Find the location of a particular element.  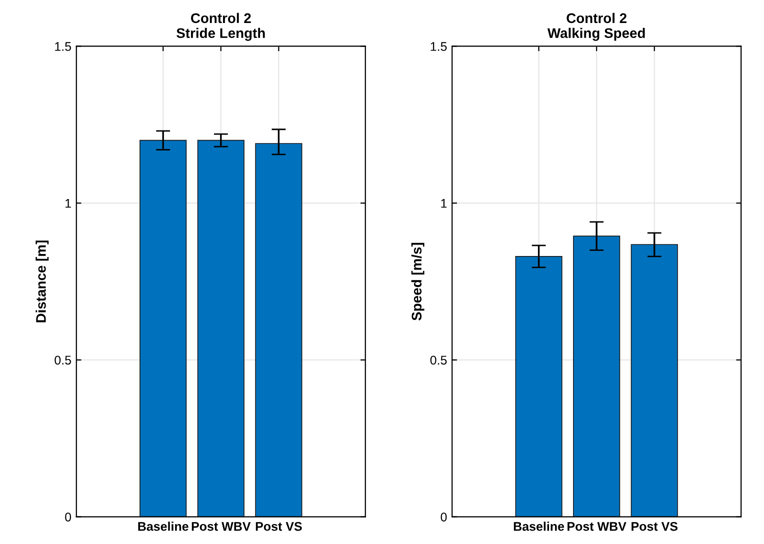

chart-title: Control 2 Walking Speed is located at coordinates (596, 26).